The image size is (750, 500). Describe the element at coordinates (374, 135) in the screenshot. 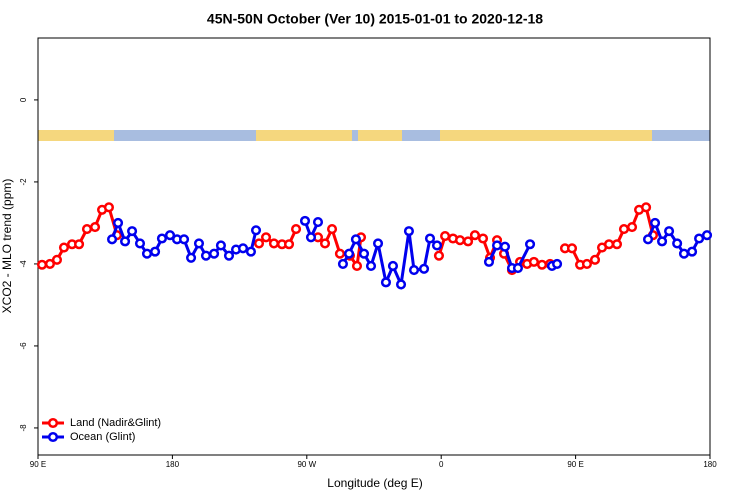

I see `land-ocean-strip` at that location.